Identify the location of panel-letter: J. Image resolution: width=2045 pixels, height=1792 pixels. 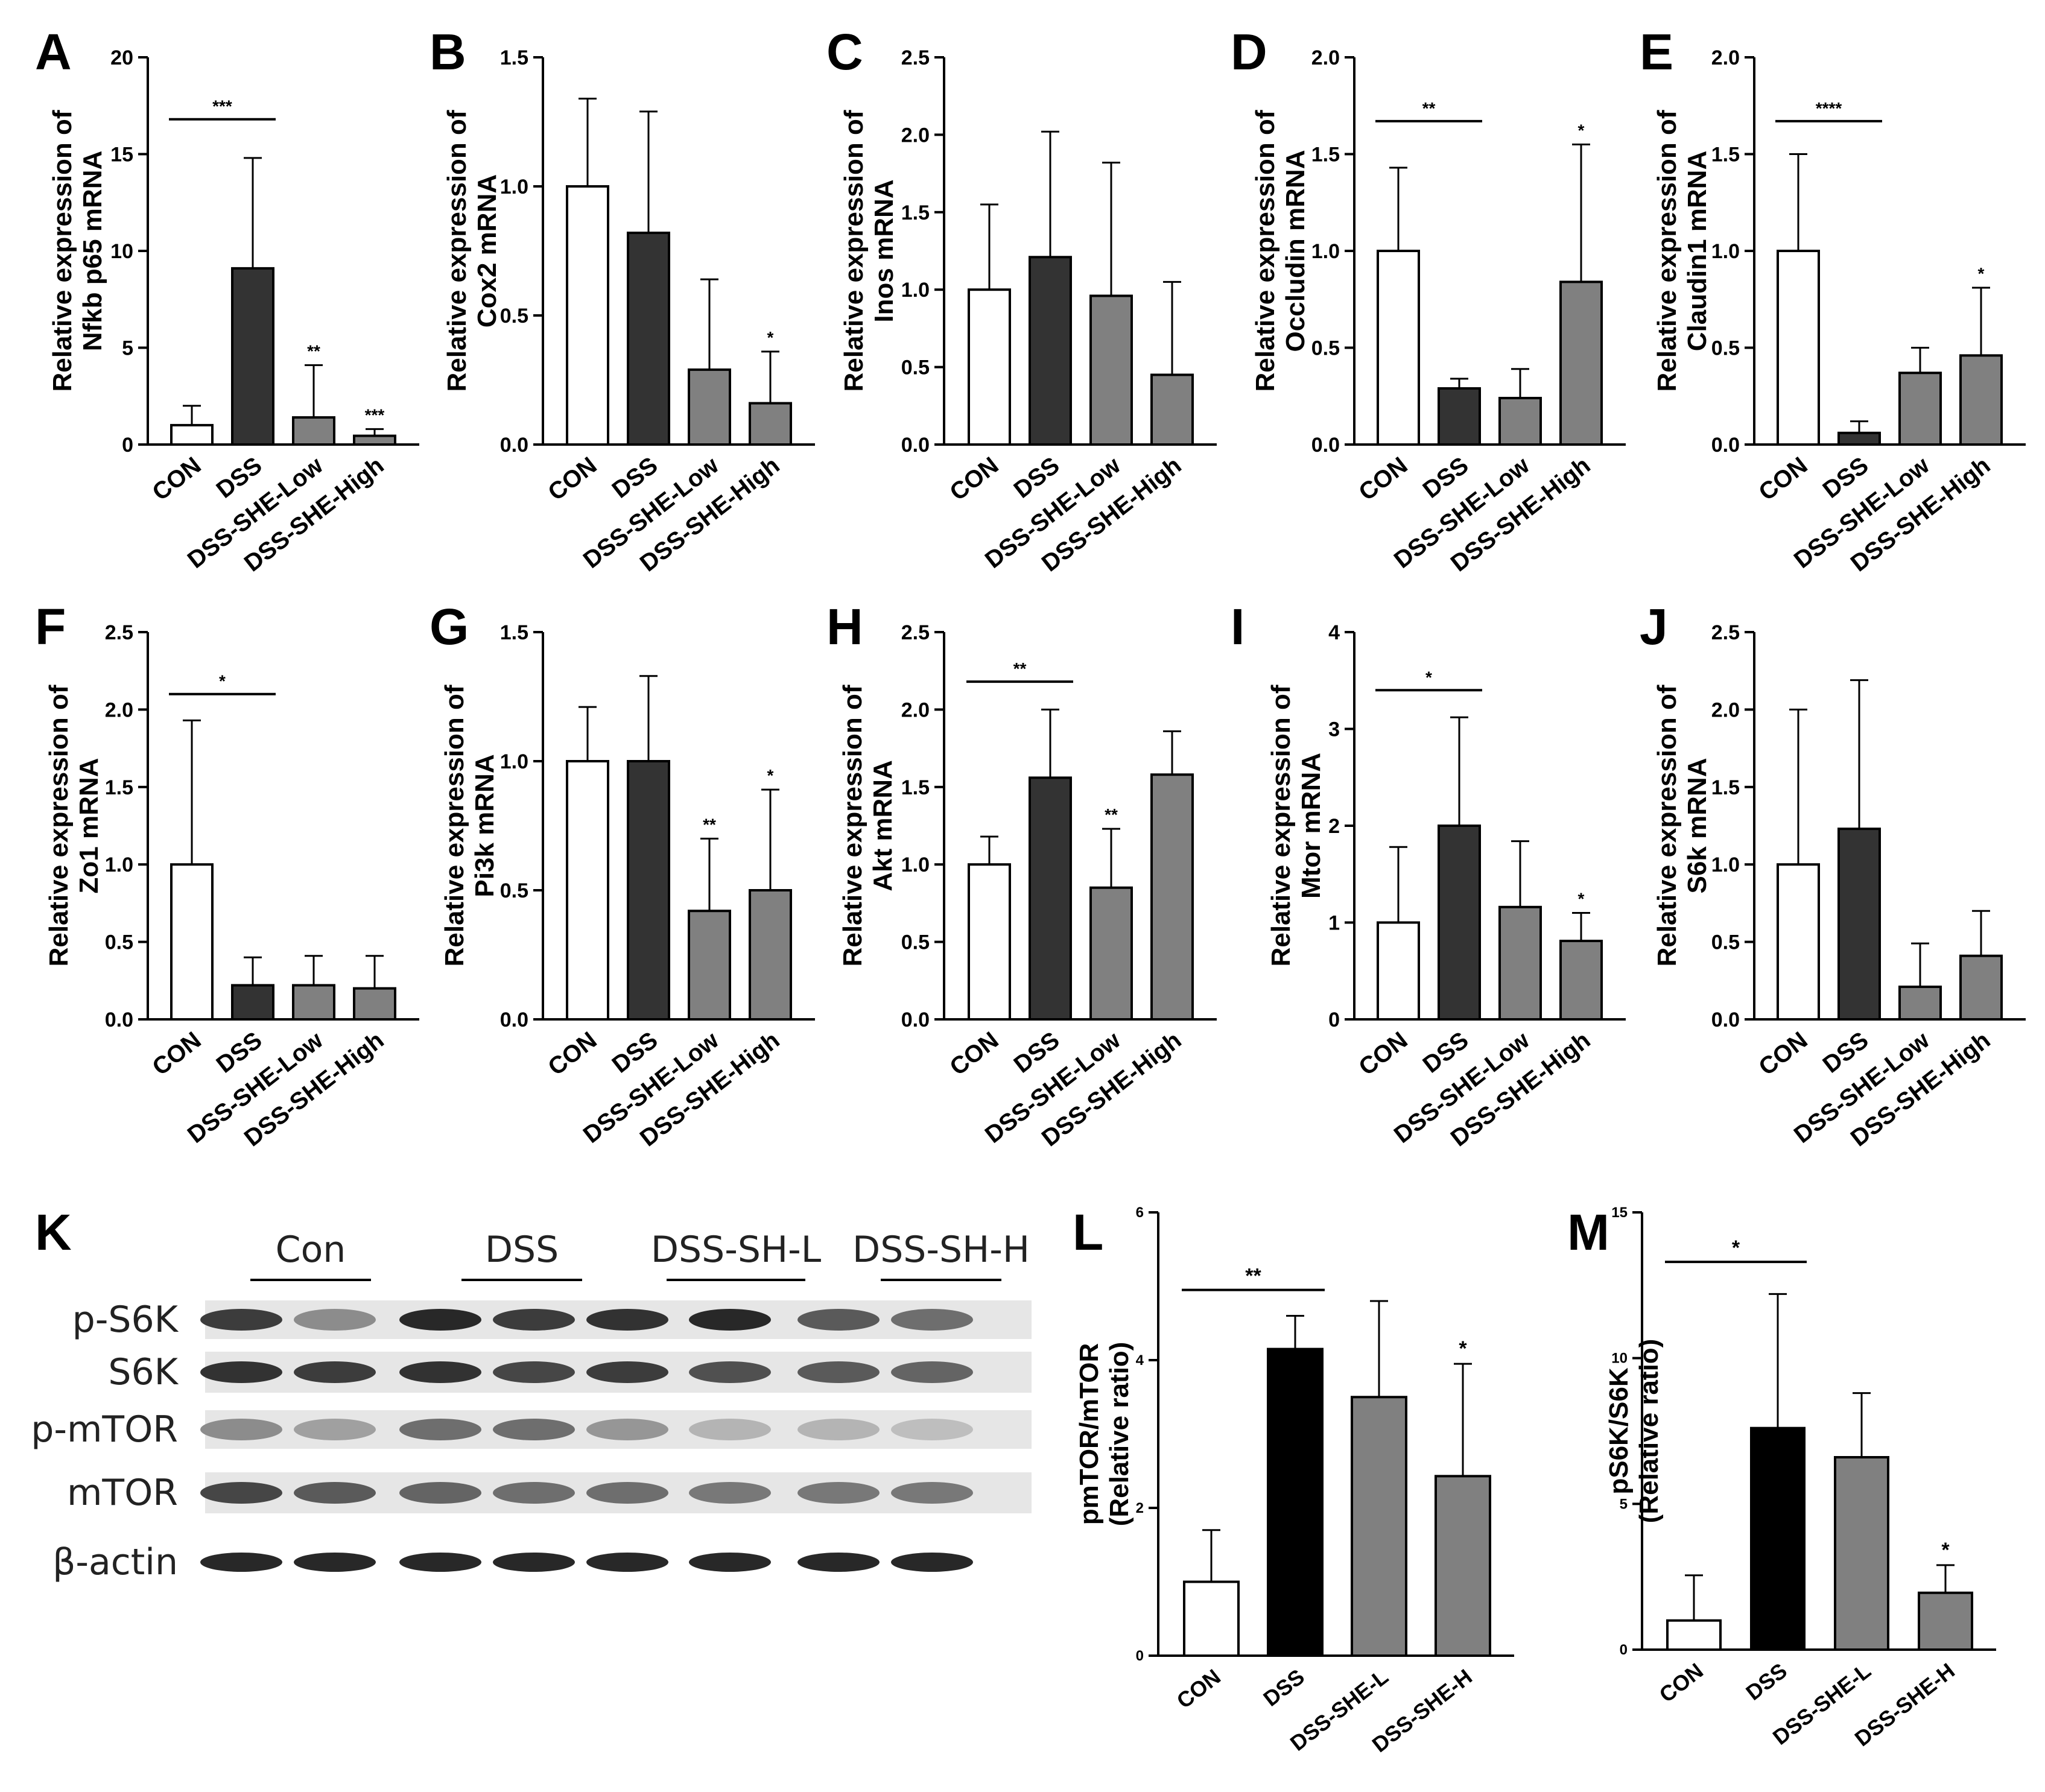
(1654, 626).